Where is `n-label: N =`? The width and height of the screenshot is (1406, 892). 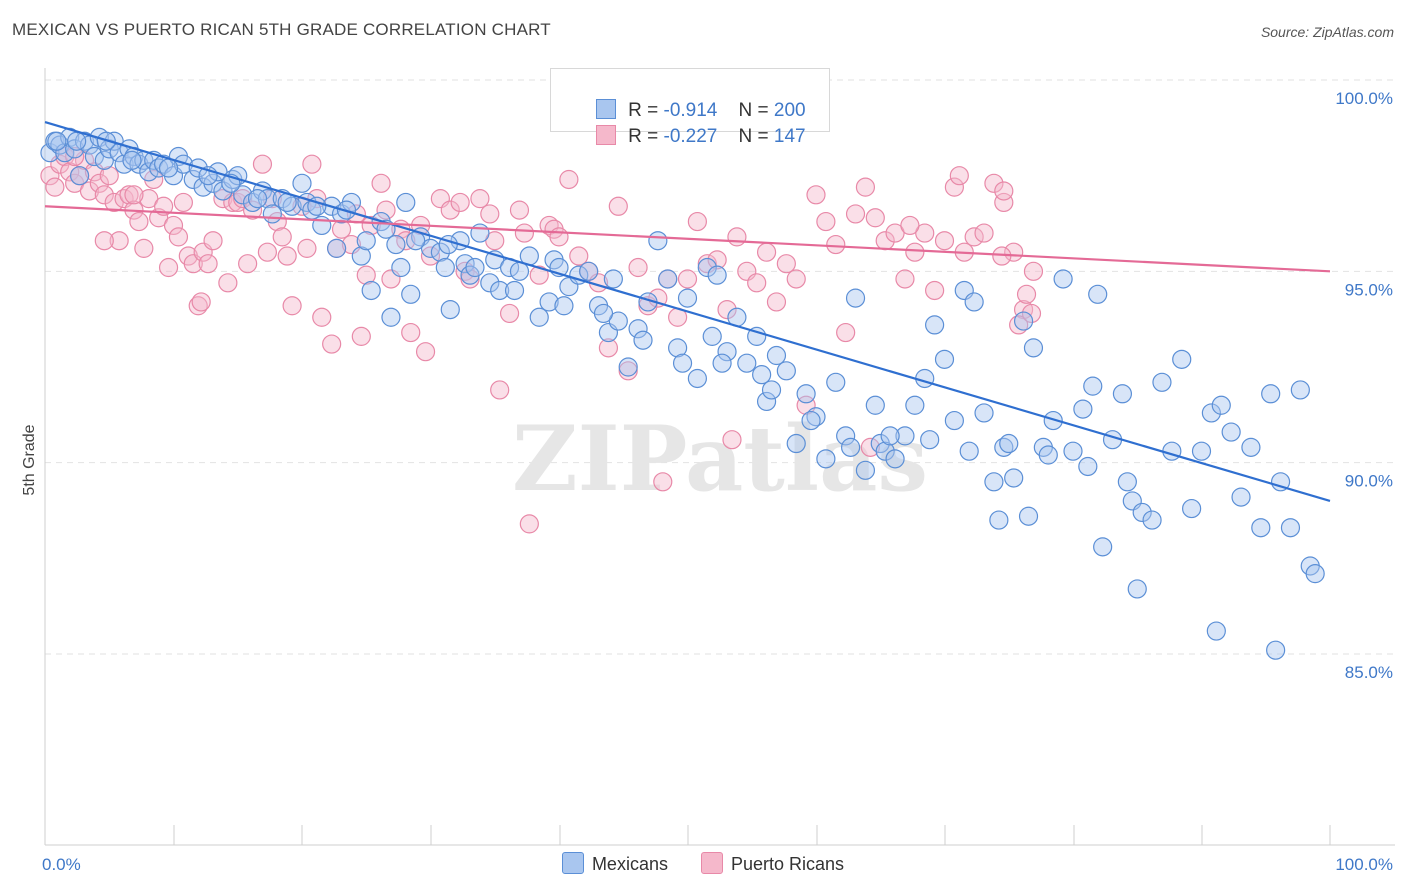
n-label: N = is located at coordinates (756, 110).